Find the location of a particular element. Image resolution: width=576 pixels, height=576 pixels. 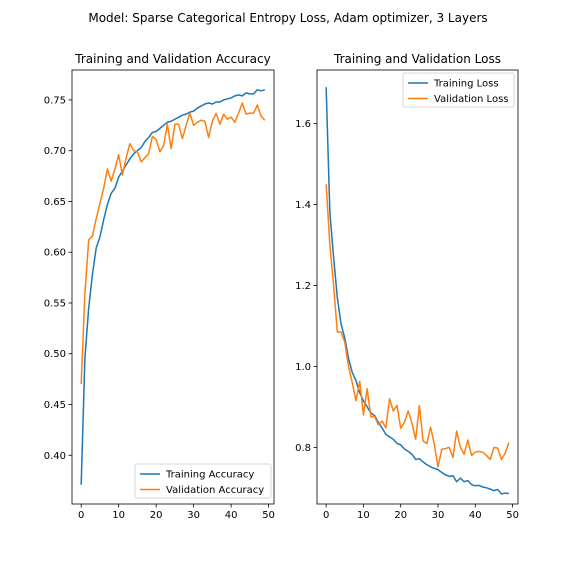

y-tick-label: 1.4 is located at coordinates (303, 205).